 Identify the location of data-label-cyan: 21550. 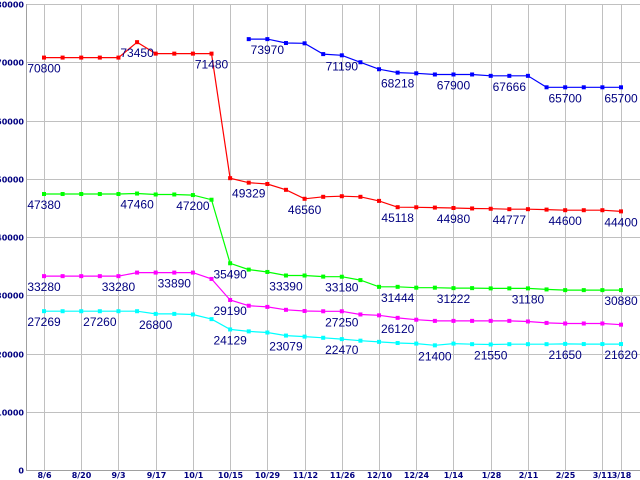
(491, 355).